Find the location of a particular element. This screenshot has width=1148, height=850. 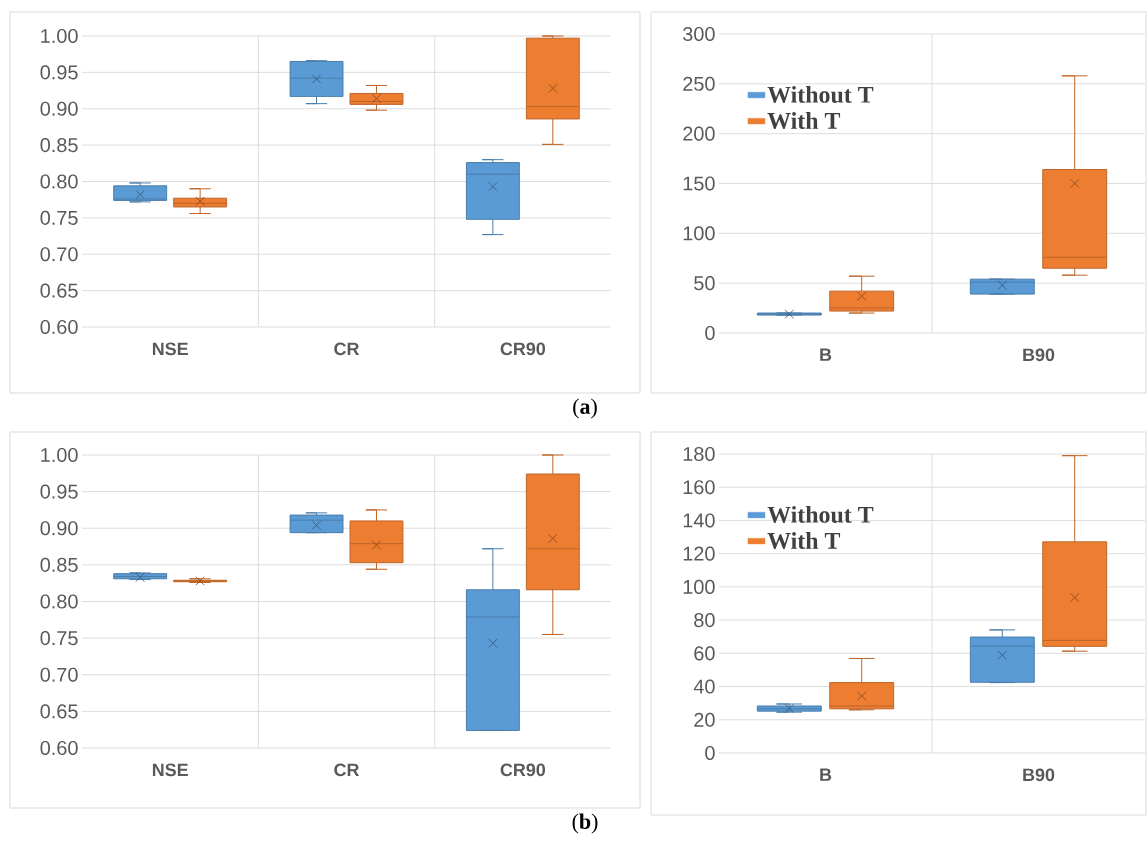

y-tick-label: 160 is located at coordinates (699, 487).